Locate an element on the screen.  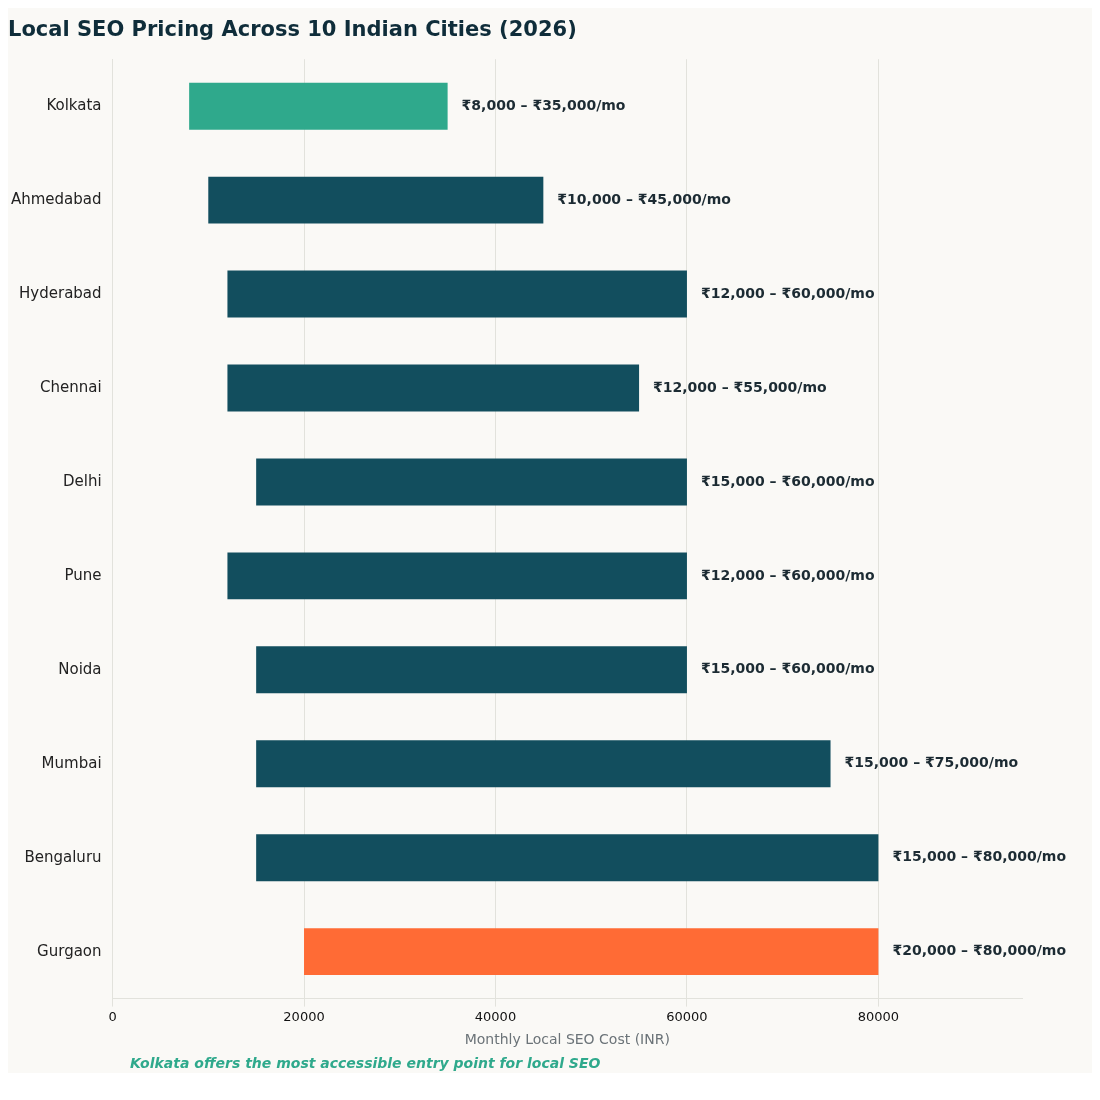
data-label: ₹8,000 – ₹35,000/mo is located at coordinates (543, 104).